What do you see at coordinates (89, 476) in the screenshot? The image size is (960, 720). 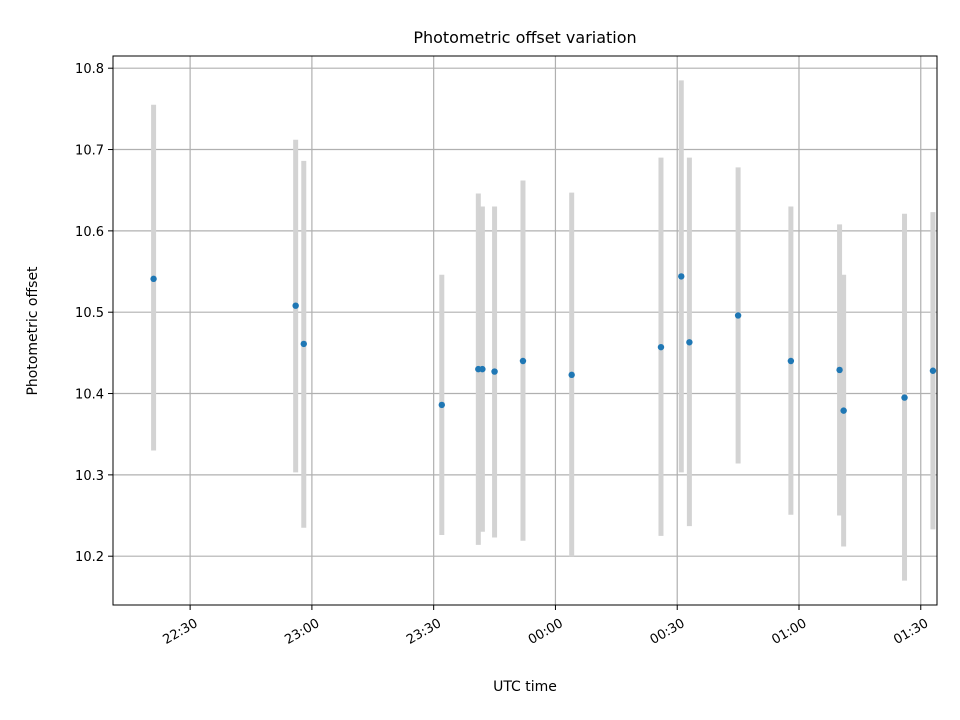 I see `y-tick-label: 10.3` at bounding box center [89, 476].